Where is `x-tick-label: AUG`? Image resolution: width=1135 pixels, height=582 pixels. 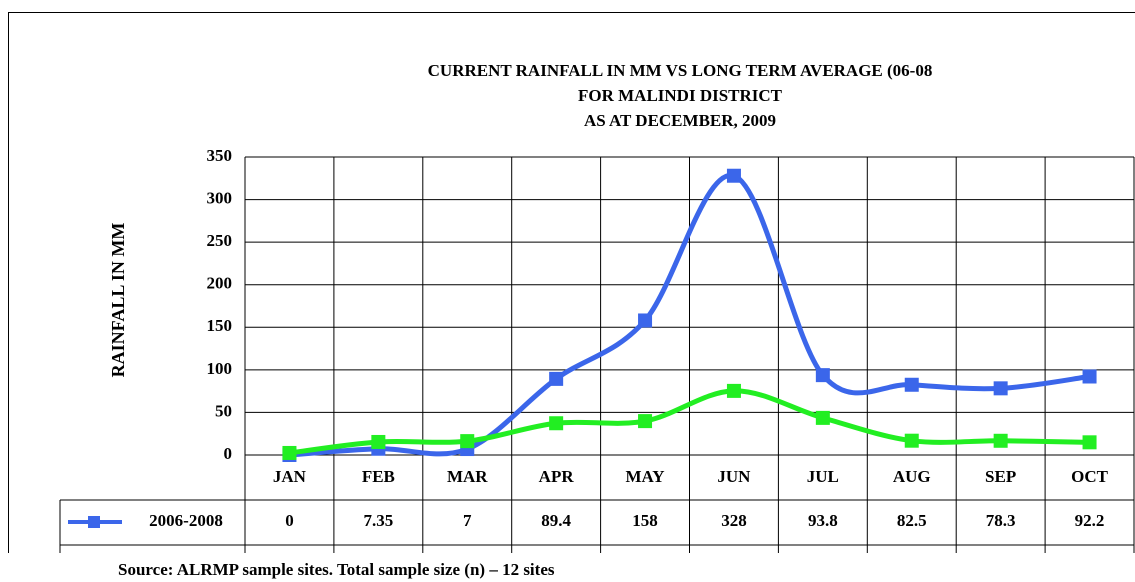
x-tick-label: AUG is located at coordinates (912, 476).